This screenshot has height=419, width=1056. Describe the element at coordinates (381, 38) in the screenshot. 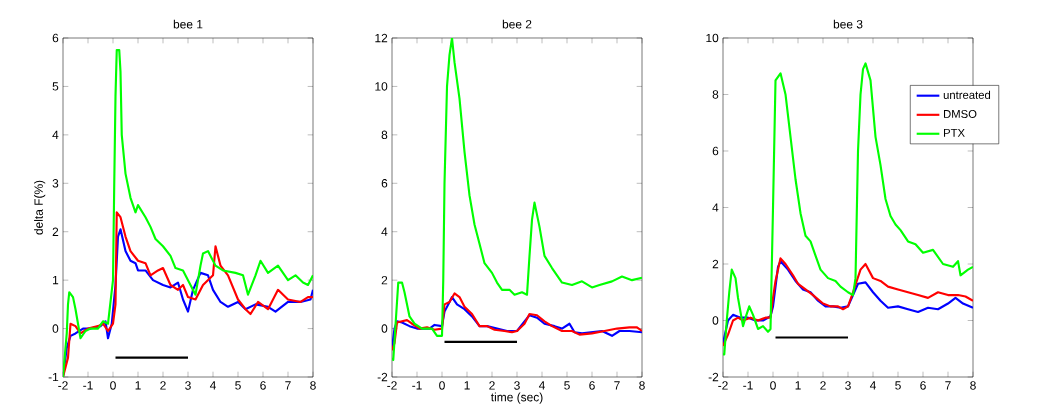

I see `y-tick-label: 12` at that location.